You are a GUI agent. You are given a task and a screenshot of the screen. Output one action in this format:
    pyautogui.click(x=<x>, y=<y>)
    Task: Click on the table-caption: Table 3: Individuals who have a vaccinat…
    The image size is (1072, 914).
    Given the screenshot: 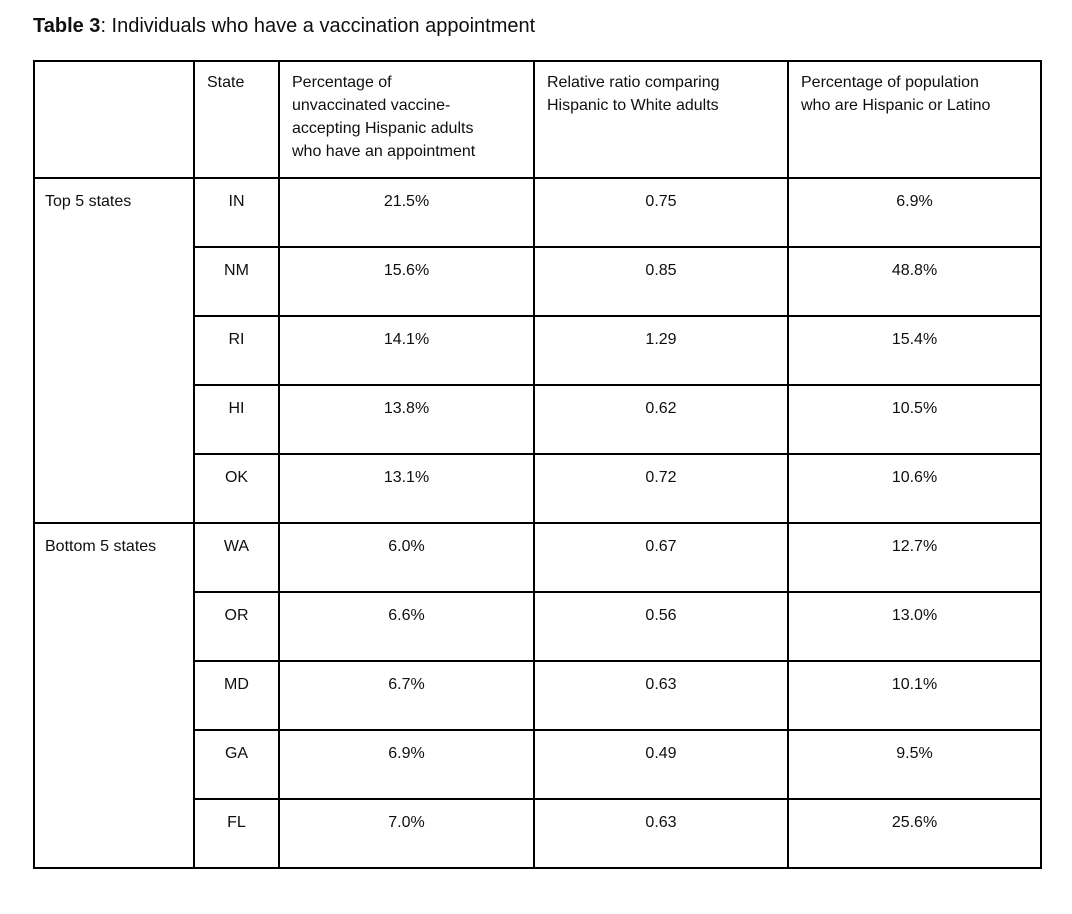 What is the action you would take?
    pyautogui.click(x=552, y=26)
    